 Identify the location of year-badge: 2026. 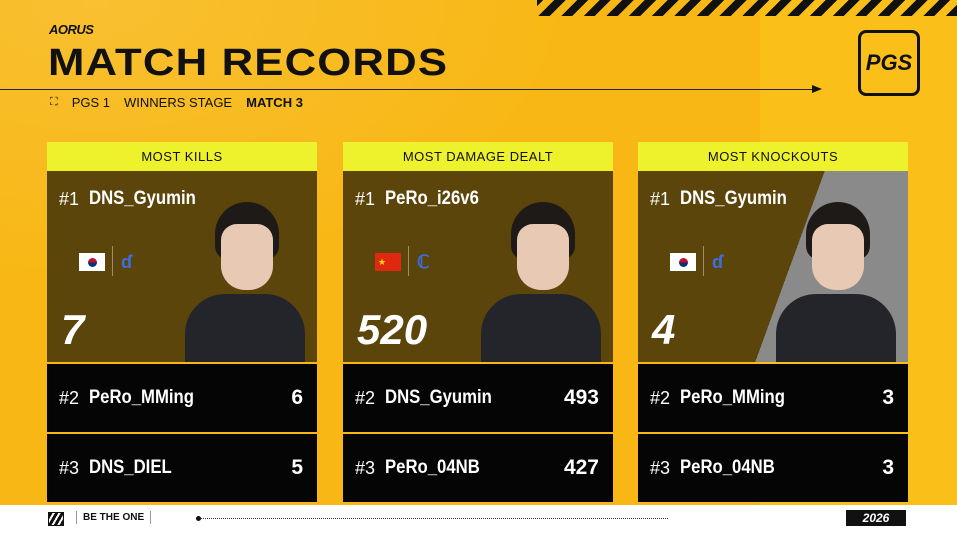
(876, 518).